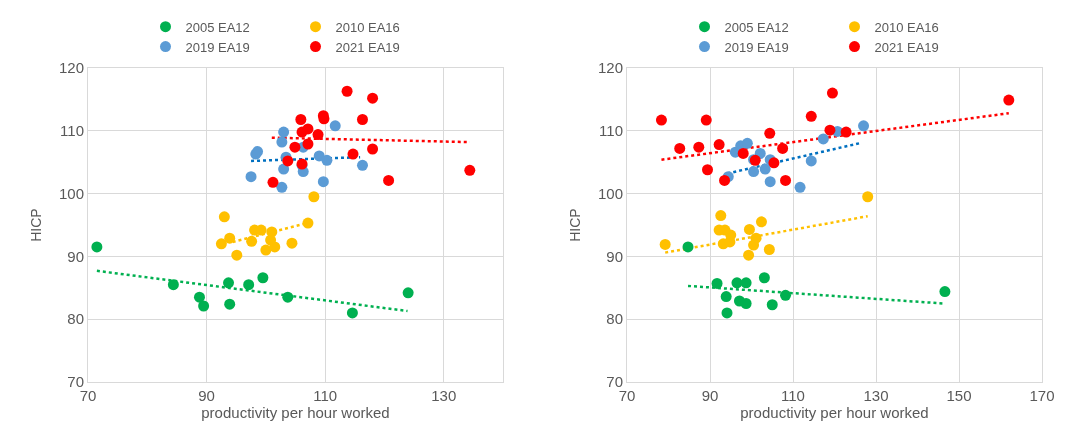 This screenshot has height=438, width=1078. I want to click on legend-label: 2021 EA19, so click(906, 47).